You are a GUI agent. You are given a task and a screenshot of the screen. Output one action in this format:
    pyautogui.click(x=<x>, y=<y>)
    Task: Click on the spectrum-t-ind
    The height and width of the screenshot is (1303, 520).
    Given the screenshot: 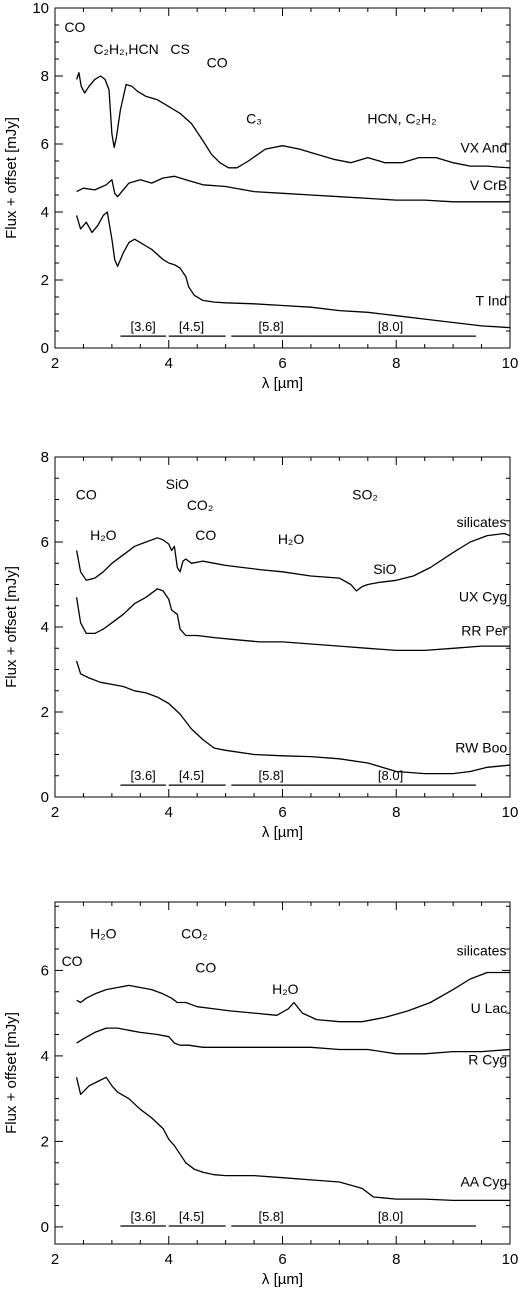 What is the action you would take?
    pyautogui.click(x=293, y=270)
    